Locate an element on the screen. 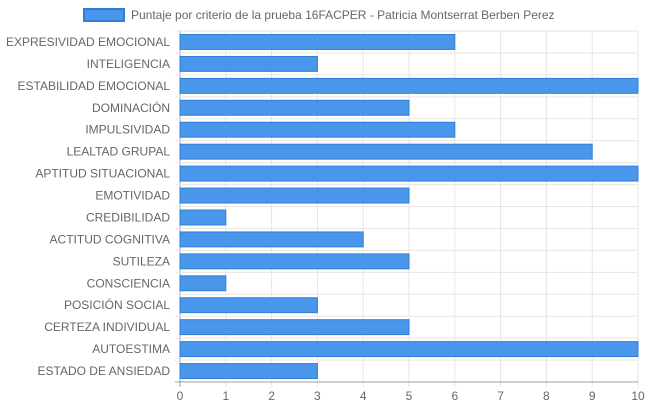  category-label: APTITUD SITUACIONAL is located at coordinates (102, 174).